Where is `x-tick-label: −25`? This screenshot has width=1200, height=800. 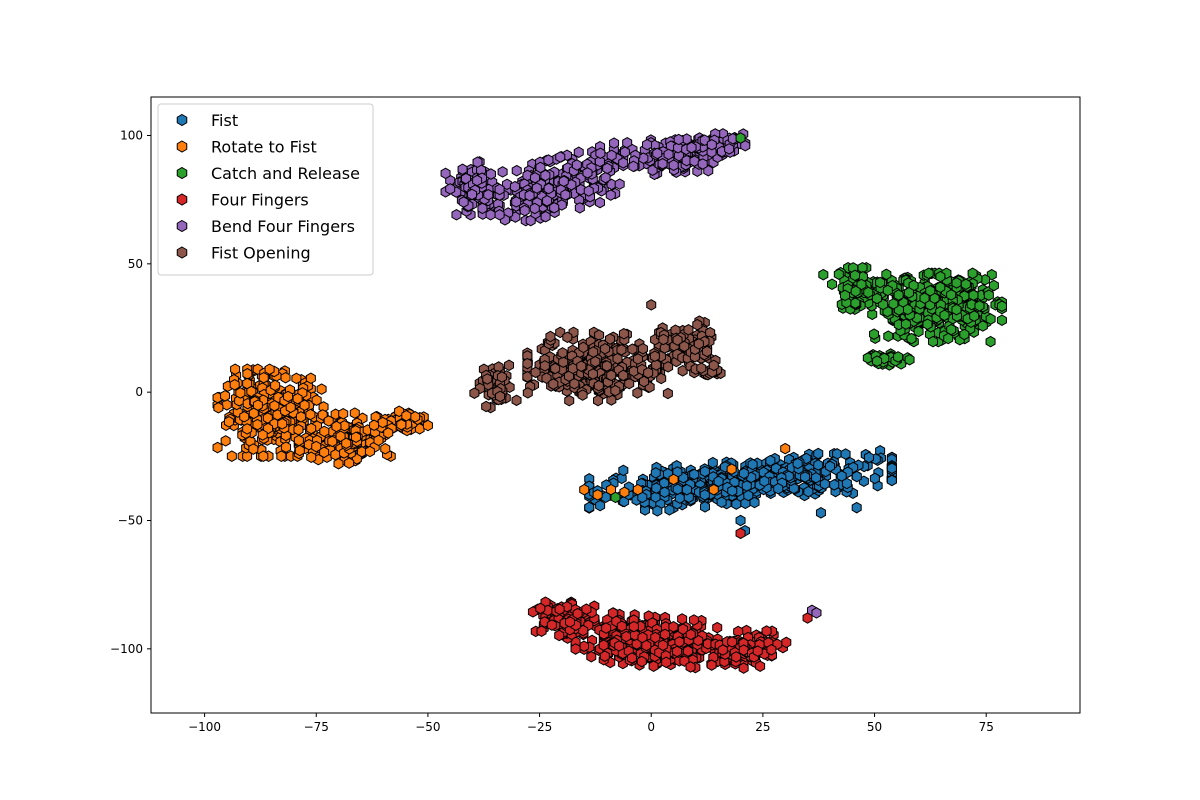
x-tick-label: −25 is located at coordinates (539, 727).